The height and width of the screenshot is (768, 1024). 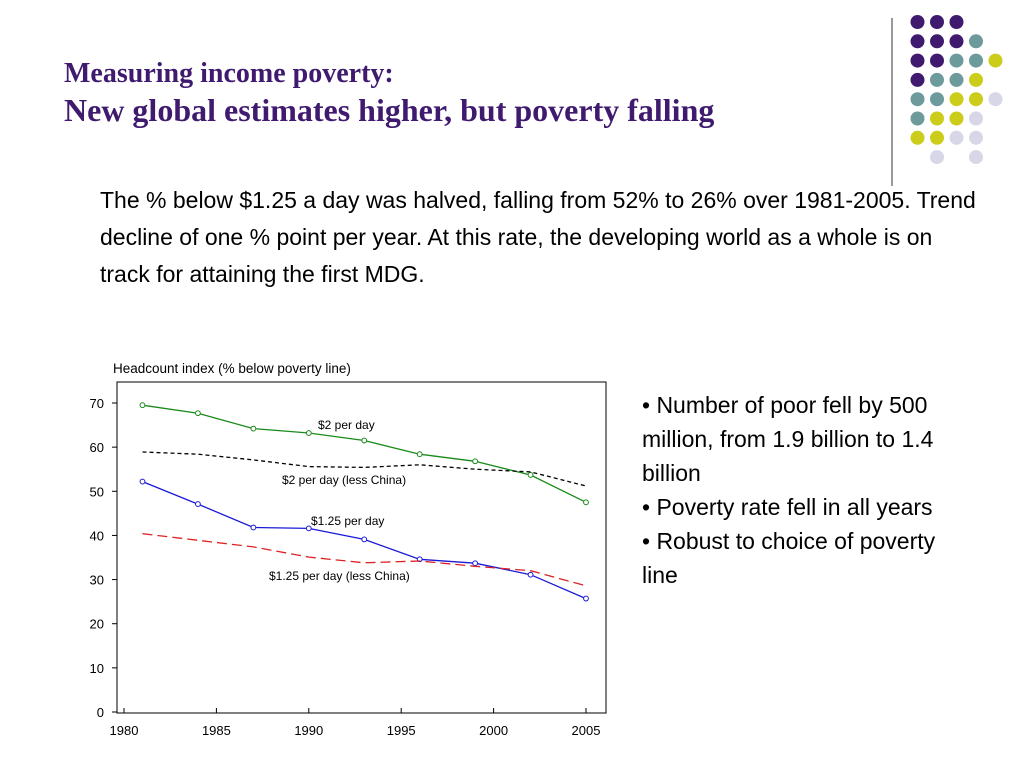 I want to click on x-tick-label: 1995, so click(x=401, y=730).